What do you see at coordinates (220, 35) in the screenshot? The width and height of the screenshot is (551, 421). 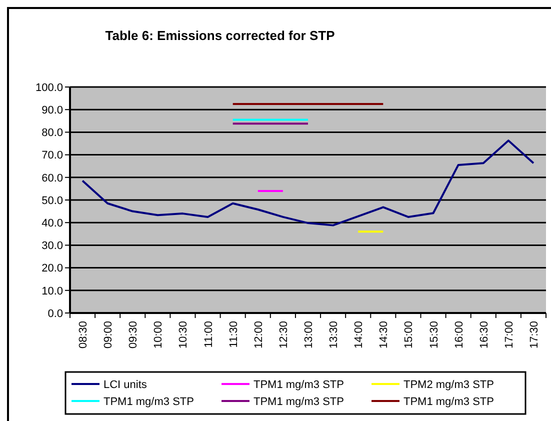 I see `chart-title: Table 6: Emissions corrected for STP` at bounding box center [220, 35].